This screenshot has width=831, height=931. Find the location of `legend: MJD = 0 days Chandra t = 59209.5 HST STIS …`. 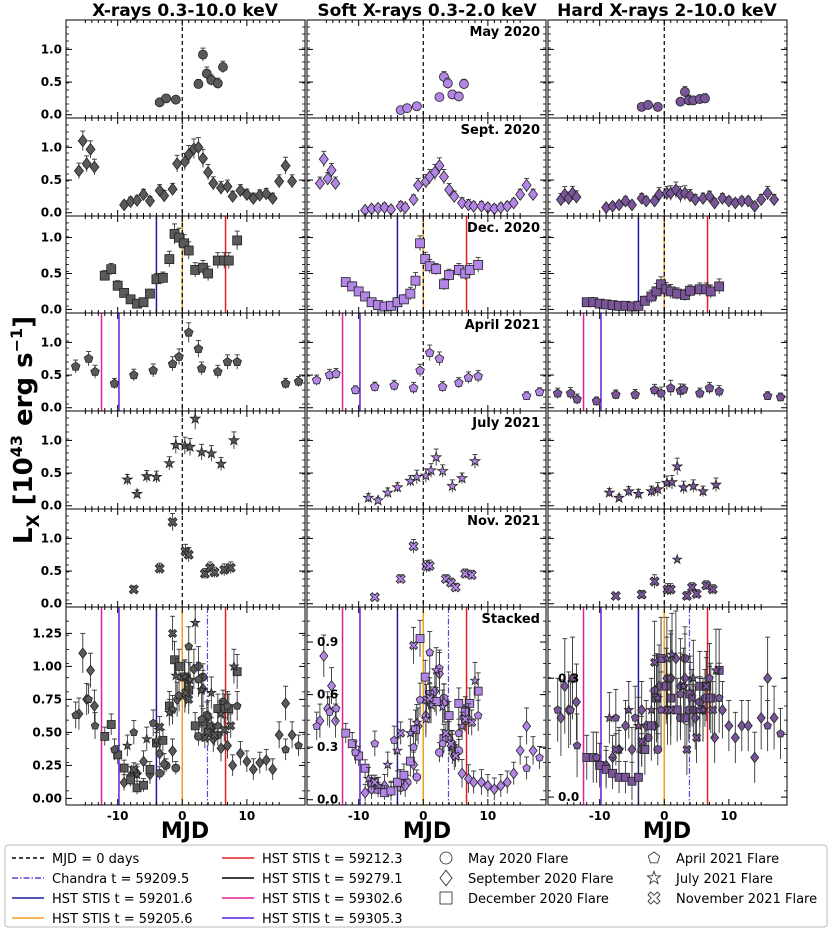

legend: MJD = 0 days Chandra t = 59209.5 HST STIS … is located at coordinates (416, 886).